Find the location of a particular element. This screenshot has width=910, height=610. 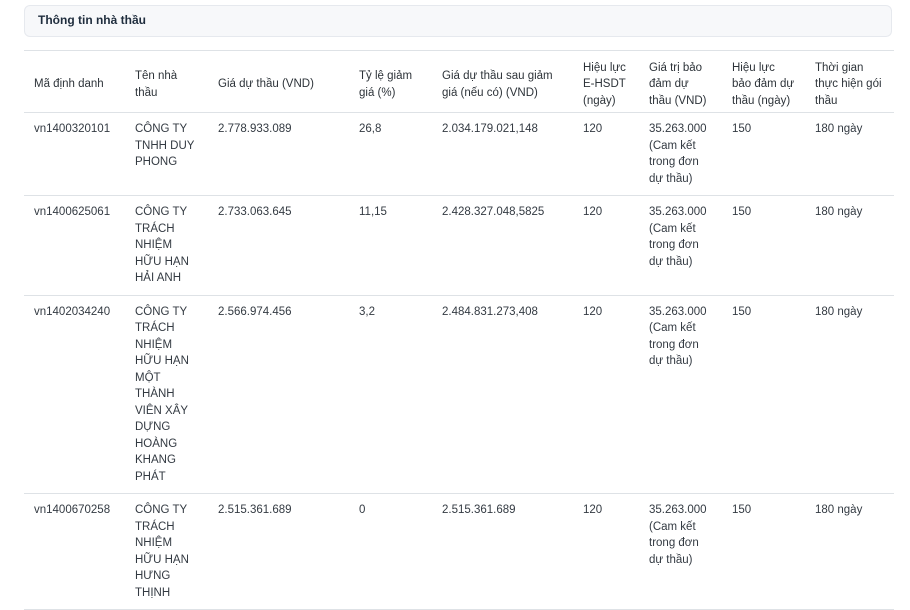

cell-bid-price: 2.515.361.689 is located at coordinates (278, 551).